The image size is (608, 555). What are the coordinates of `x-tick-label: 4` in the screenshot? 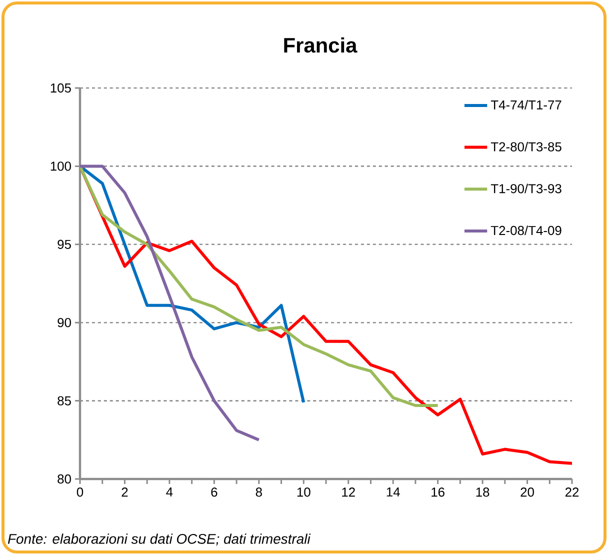 It's located at (169, 492).